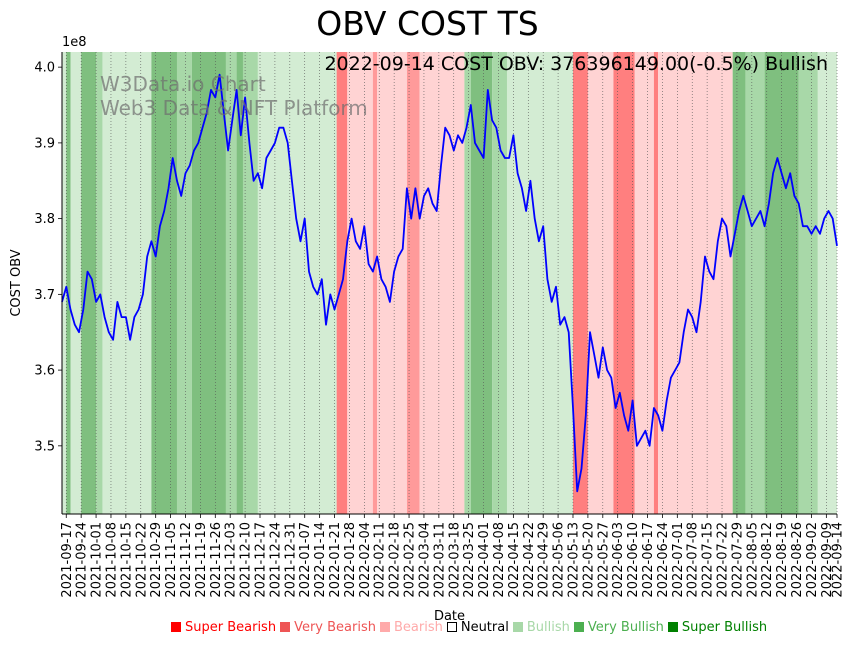  Describe the element at coordinates (216, 560) in the screenshot. I see `x-tick-label: 2021-11-26` at that location.